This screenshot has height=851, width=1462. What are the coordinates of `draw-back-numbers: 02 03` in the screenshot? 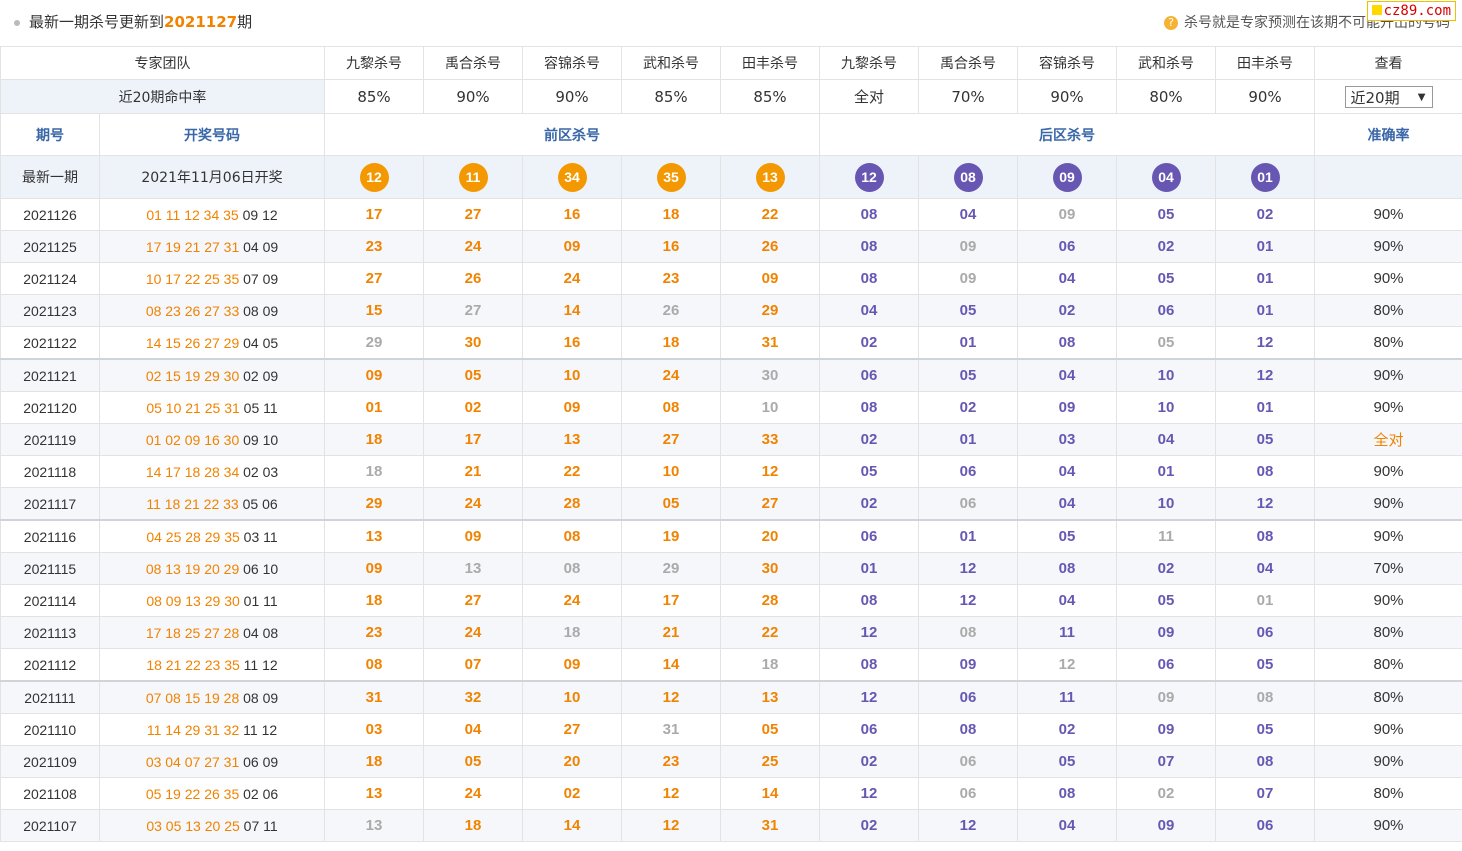 It's located at (261, 471).